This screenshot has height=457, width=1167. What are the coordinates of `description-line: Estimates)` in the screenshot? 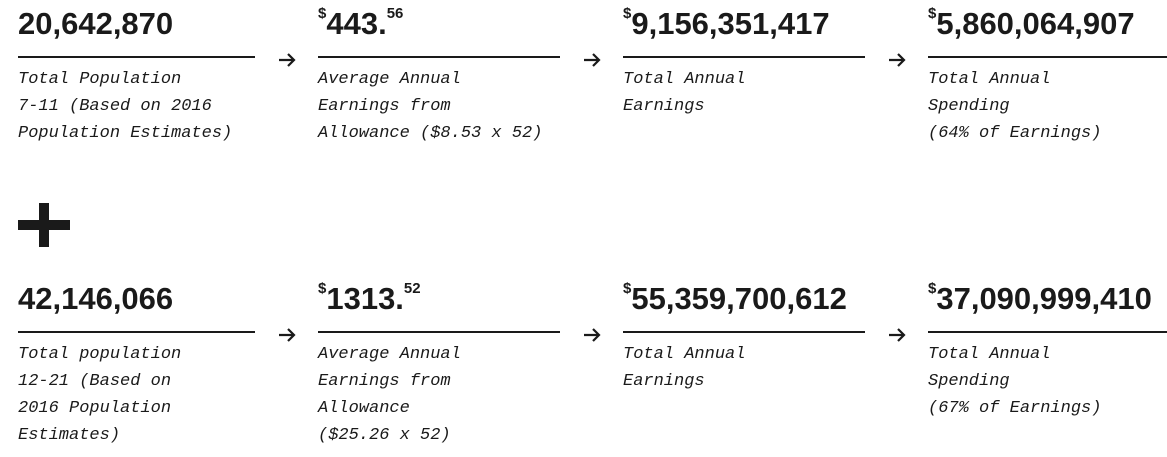 It's located at (69, 435).